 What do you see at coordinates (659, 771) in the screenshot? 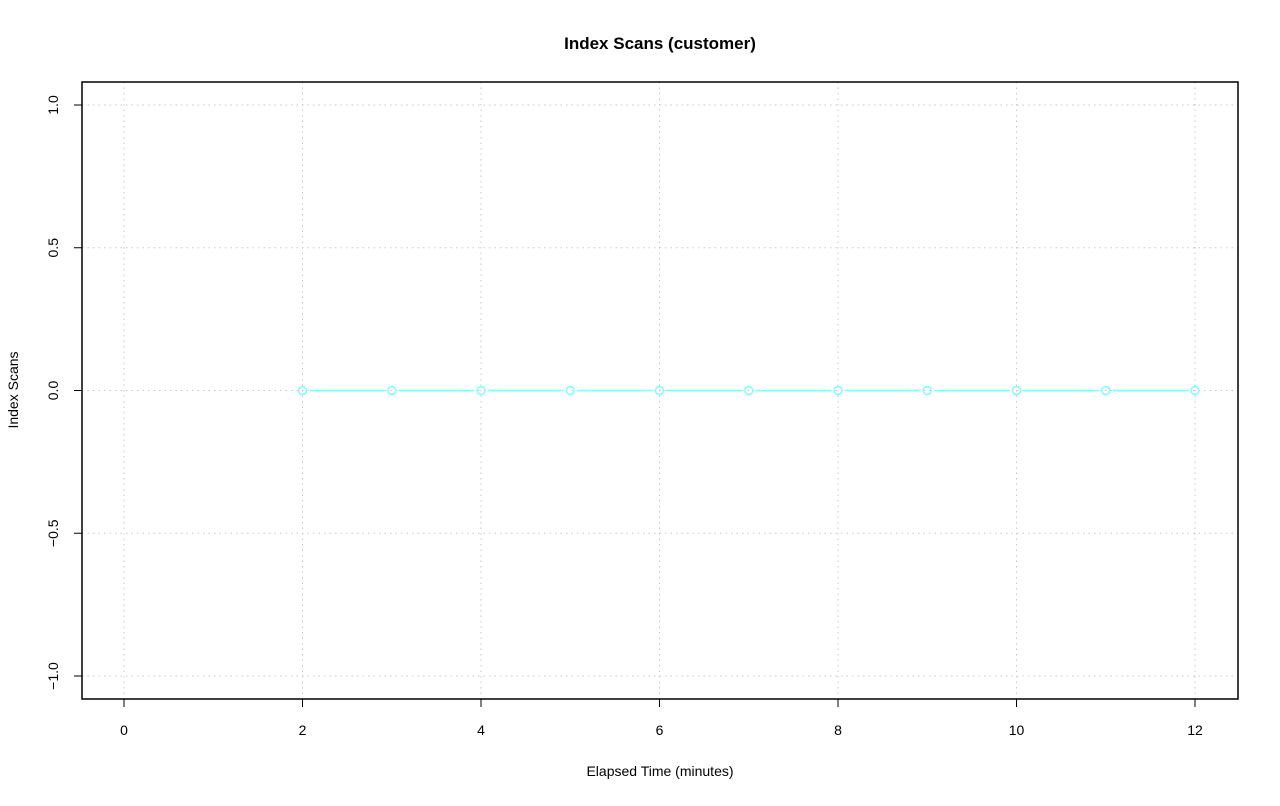
I see `x-axis-label: Elapsed Time (minutes)` at bounding box center [659, 771].